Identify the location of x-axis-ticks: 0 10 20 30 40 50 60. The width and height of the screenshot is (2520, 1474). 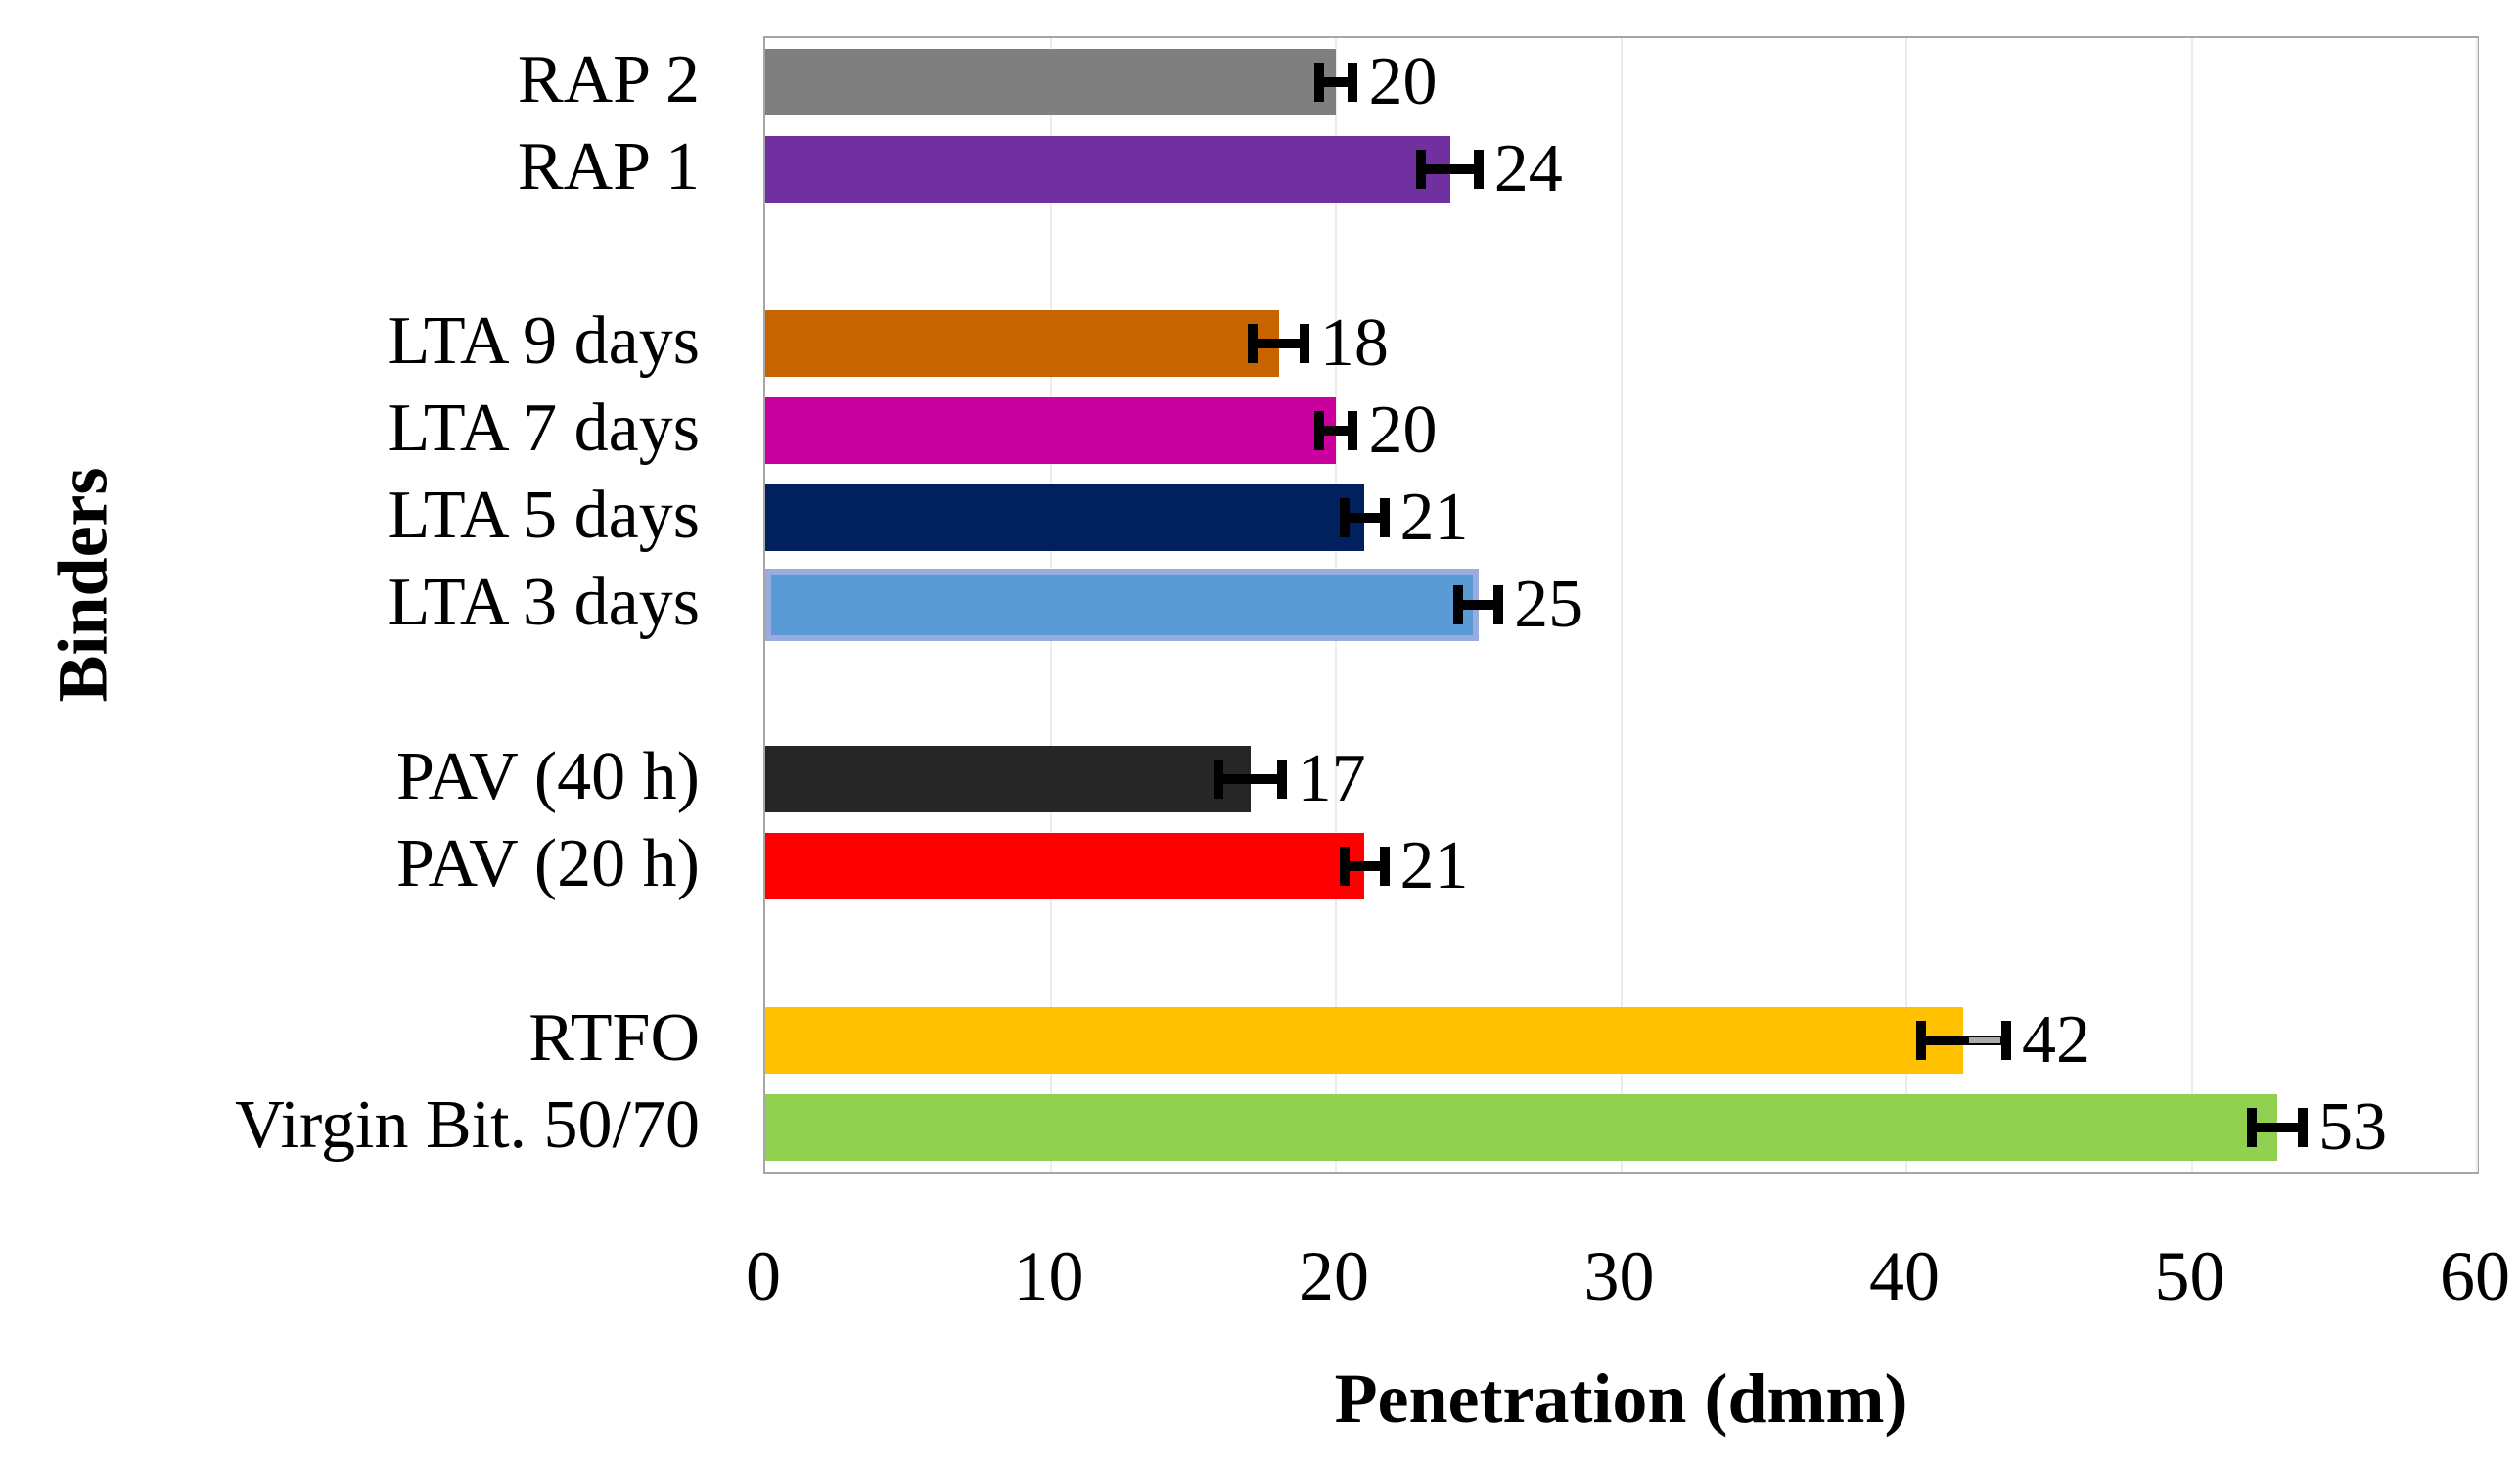
(1628, 1278).